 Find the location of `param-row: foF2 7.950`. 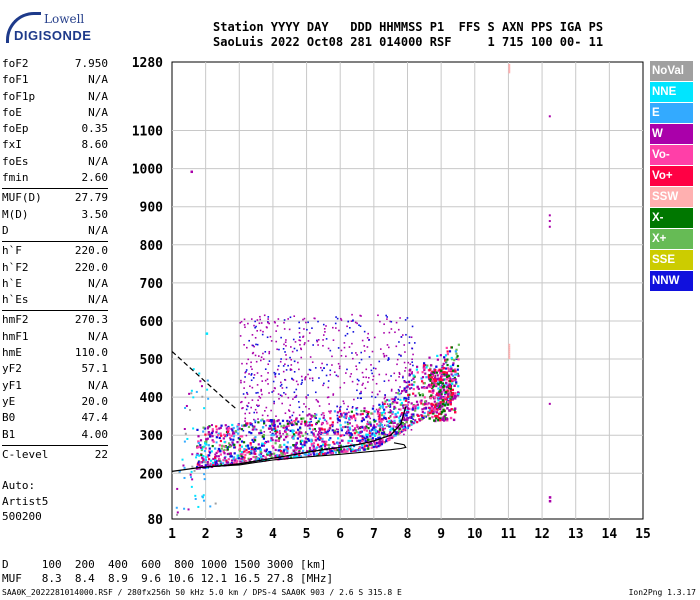

param-row: foF2 7.950 is located at coordinates (55, 64).